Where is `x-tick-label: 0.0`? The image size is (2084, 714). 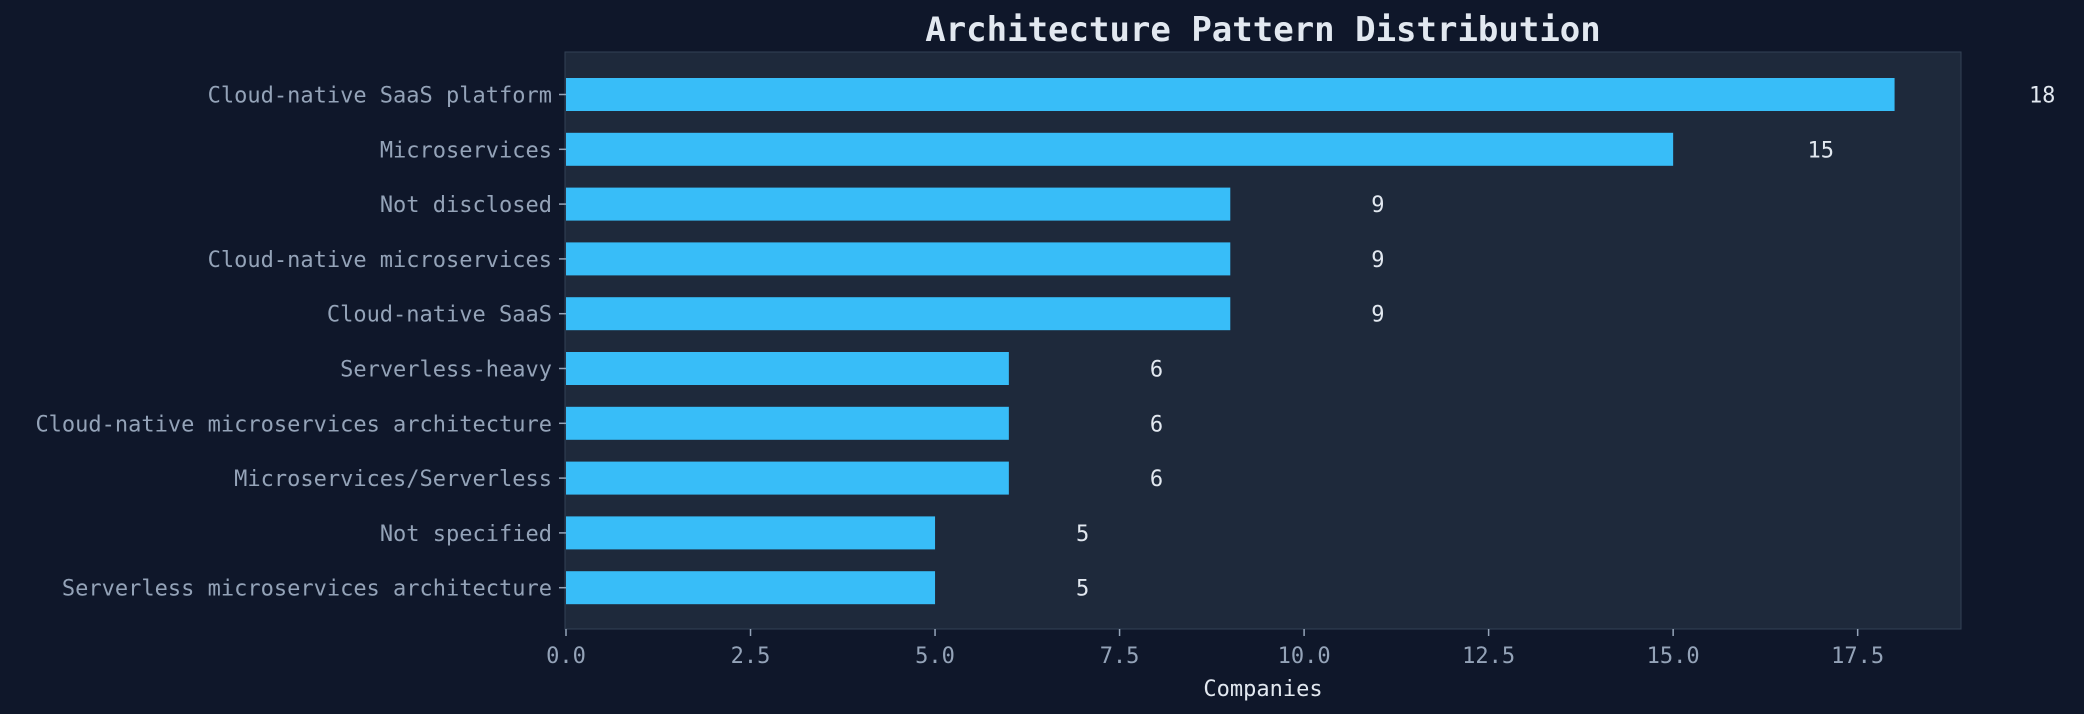
x-tick-label: 0.0 is located at coordinates (566, 656).